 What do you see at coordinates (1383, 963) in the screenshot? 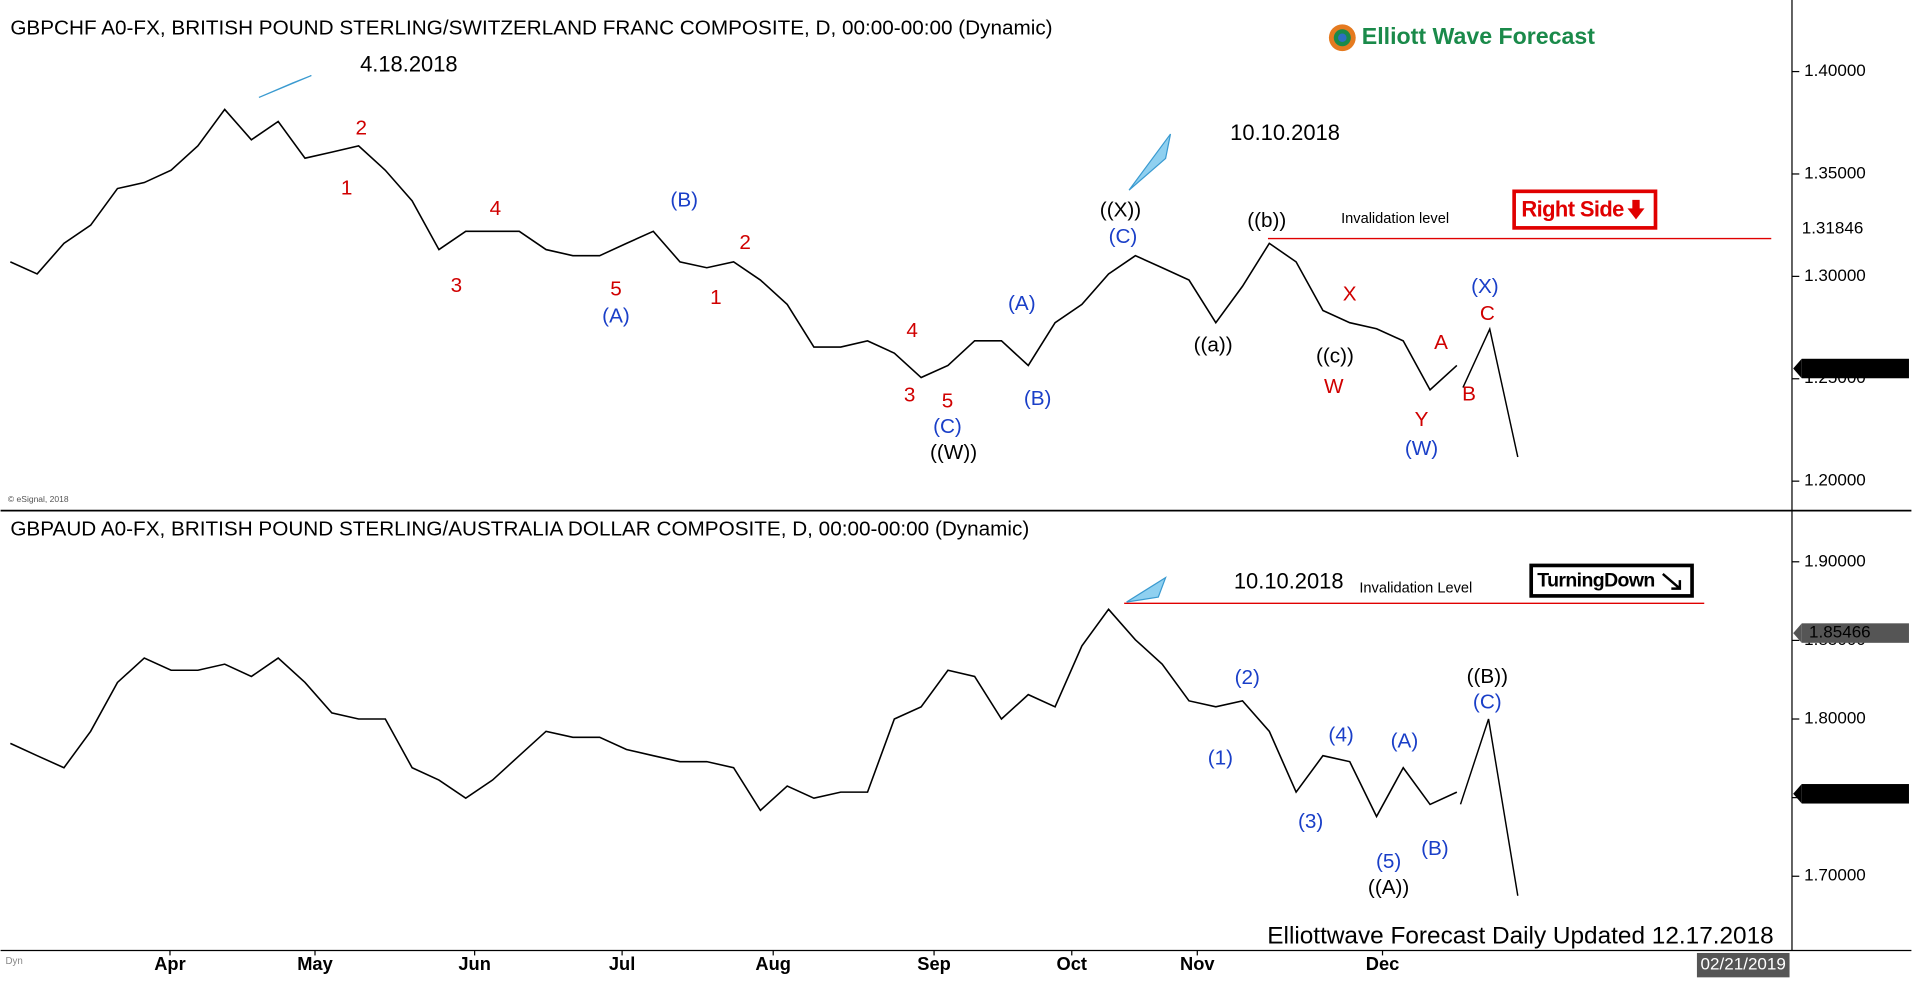
I see `x-tick-label: Dec` at bounding box center [1383, 963].